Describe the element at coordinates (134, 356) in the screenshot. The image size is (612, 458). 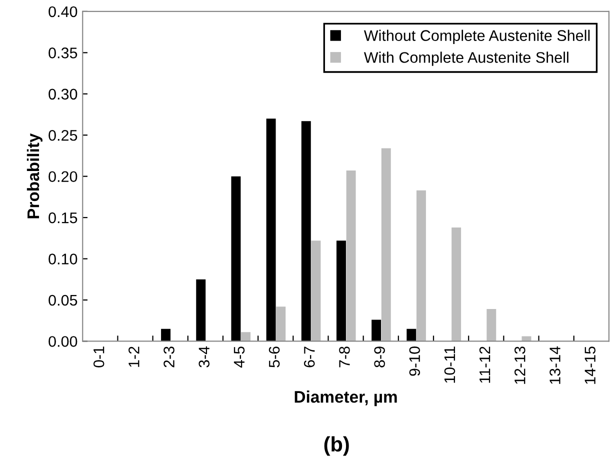
I see `x-tick-label: 1-2` at that location.